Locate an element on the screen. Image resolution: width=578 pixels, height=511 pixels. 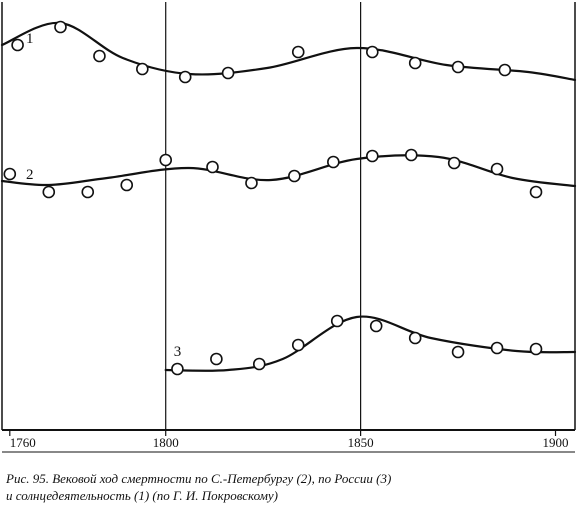
series-3-curve is located at coordinates (370, 343).